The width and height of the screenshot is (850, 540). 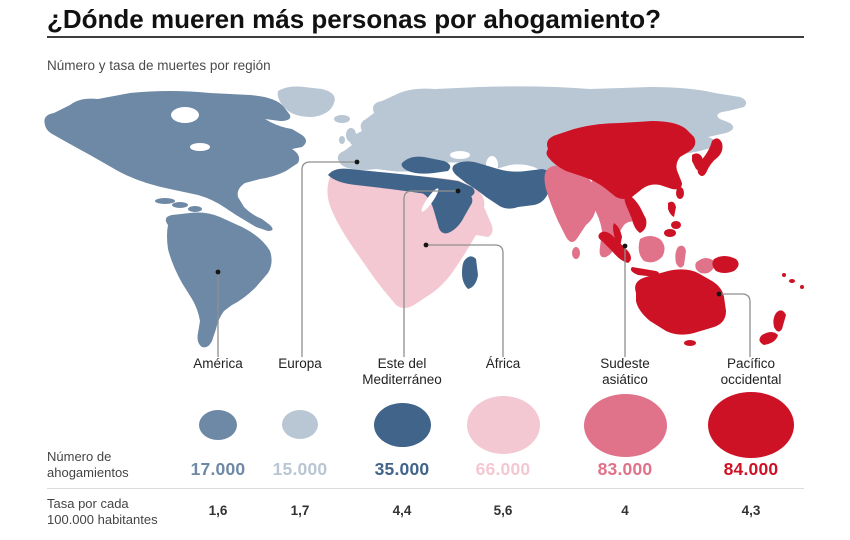 I want to click on title-rule, so click(x=425, y=37).